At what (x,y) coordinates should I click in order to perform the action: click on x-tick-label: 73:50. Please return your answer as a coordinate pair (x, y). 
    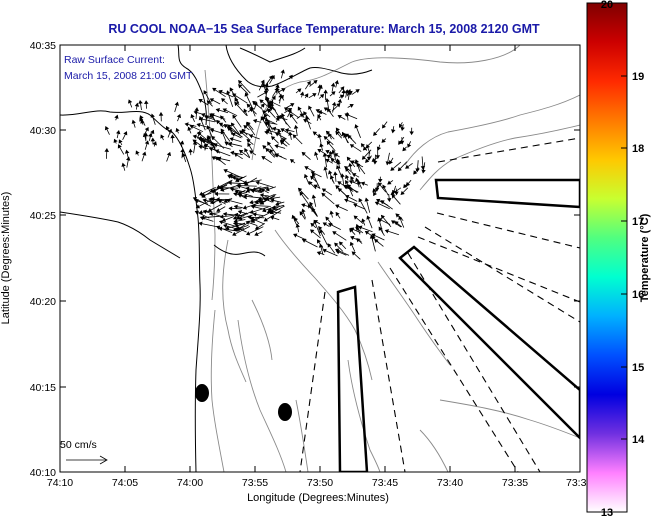
    Looking at the image, I should click on (320, 483).